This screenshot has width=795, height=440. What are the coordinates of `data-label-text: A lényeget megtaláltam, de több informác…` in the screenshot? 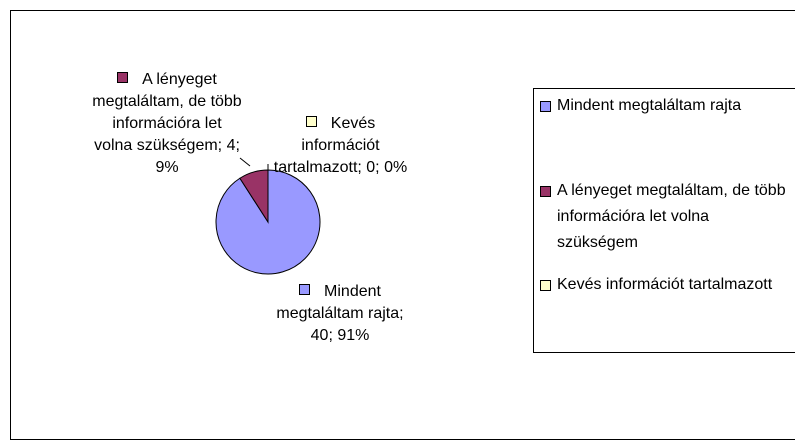 It's located at (167, 123).